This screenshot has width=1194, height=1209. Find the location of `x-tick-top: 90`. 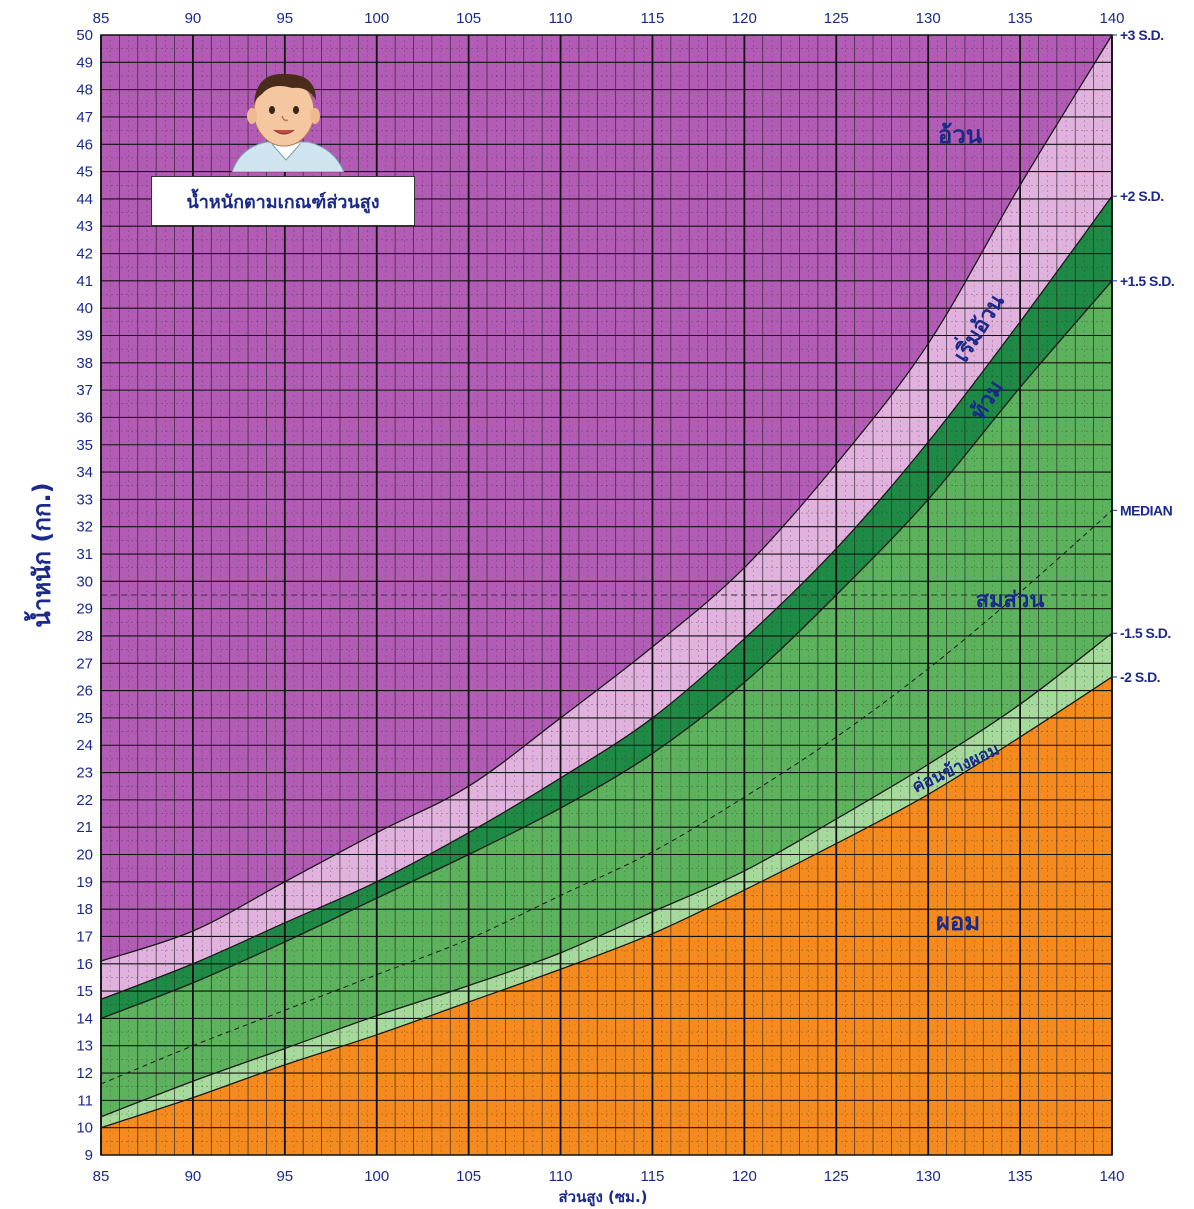

x-tick-top: 90 is located at coordinates (193, 18).